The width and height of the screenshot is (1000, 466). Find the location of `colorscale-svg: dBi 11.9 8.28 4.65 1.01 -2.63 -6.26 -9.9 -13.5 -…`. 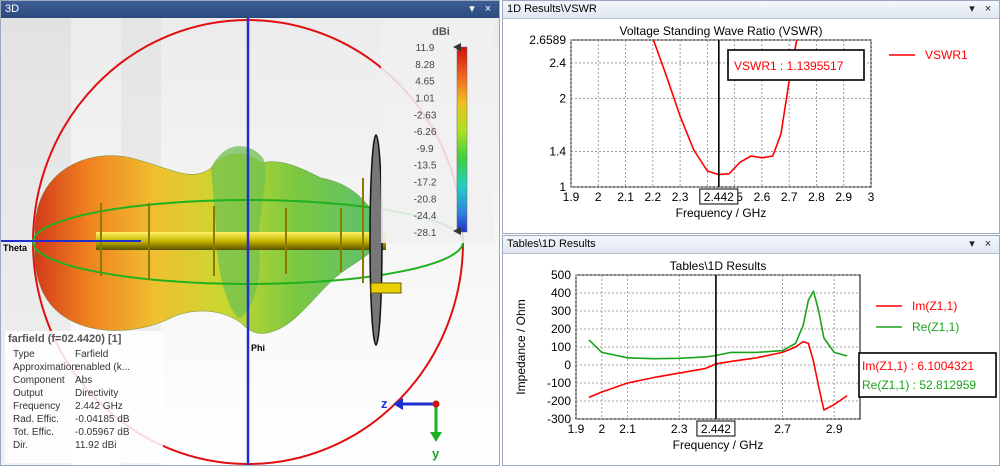

colorscale-svg: dBi 11.9 8.28 4.65 1.01 -2.63 -6.26 -9.9 -13.5 -… is located at coordinates (441, 132).